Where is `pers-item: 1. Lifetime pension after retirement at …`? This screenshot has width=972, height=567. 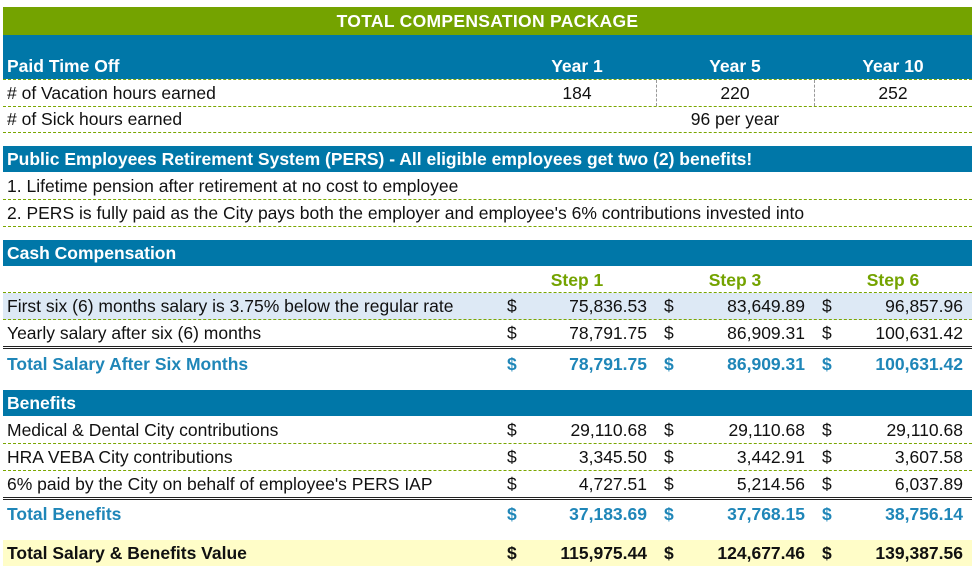 pers-item: 1. Lifetime pension after retirement at … is located at coordinates (487, 186).